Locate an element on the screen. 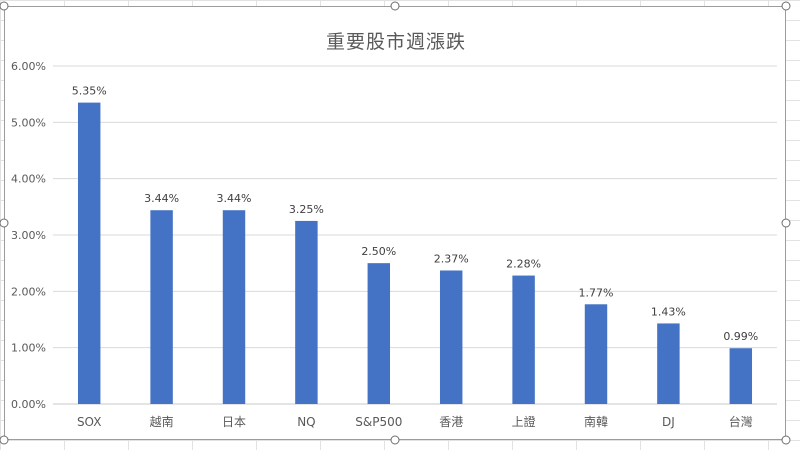 This screenshot has width=800, height=450. resize-handle-top-center is located at coordinates (395, 6).